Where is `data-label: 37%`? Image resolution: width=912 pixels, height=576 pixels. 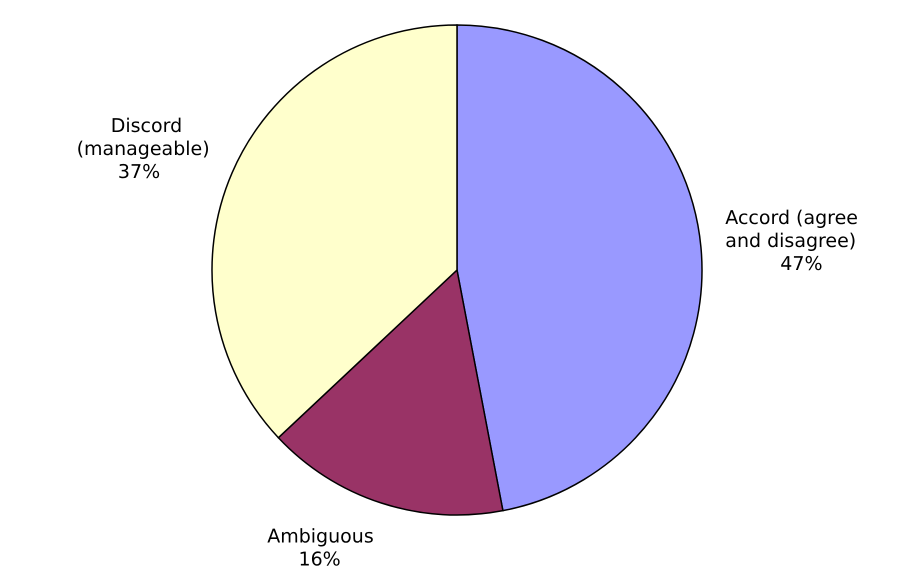 data-label: 37% is located at coordinates (139, 172).